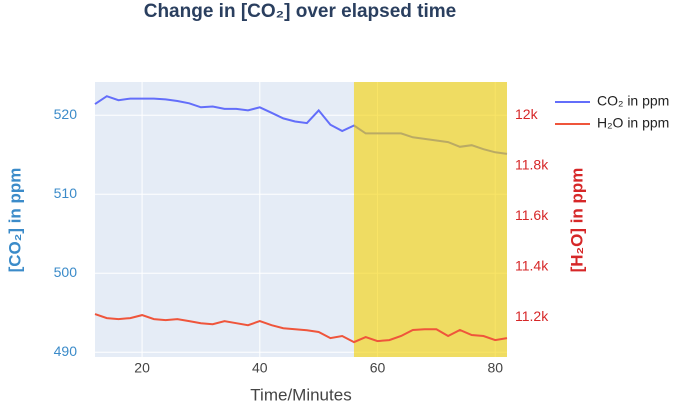 This screenshot has width=692, height=411. I want to click on y2-tick-label: 11.2k, so click(532, 316).